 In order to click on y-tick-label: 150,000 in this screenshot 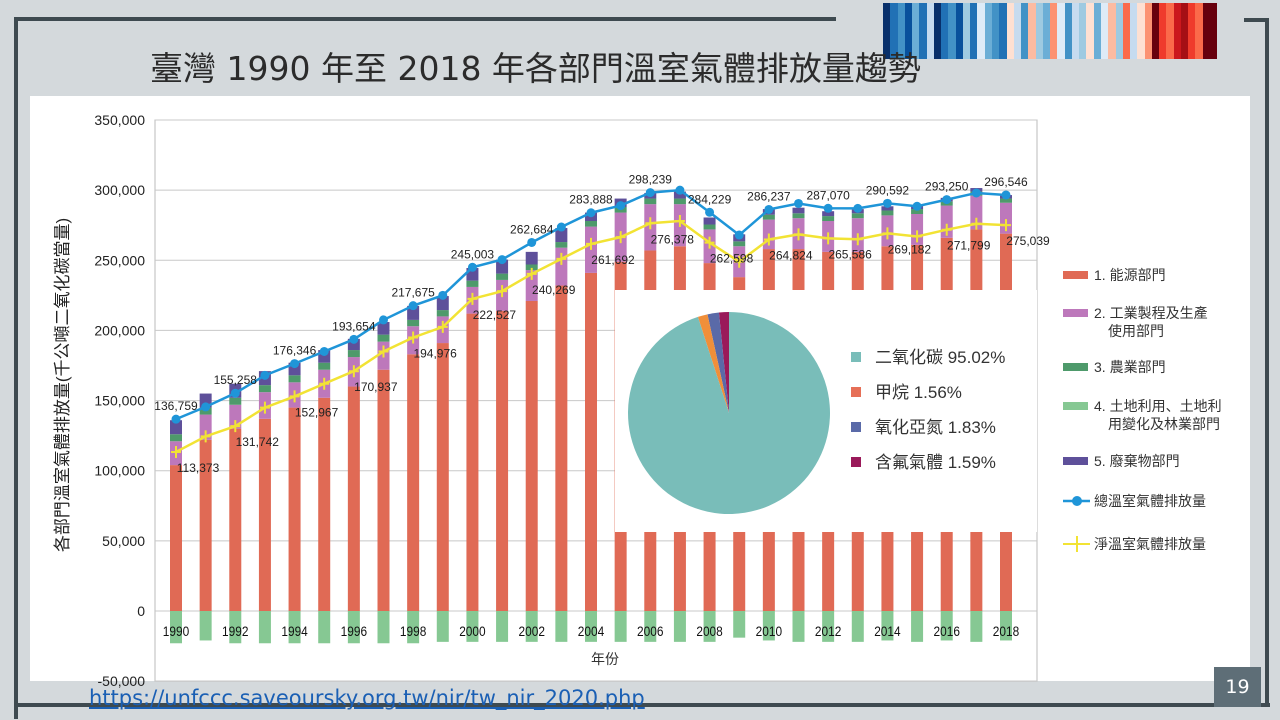, I will do `click(119, 401)`.